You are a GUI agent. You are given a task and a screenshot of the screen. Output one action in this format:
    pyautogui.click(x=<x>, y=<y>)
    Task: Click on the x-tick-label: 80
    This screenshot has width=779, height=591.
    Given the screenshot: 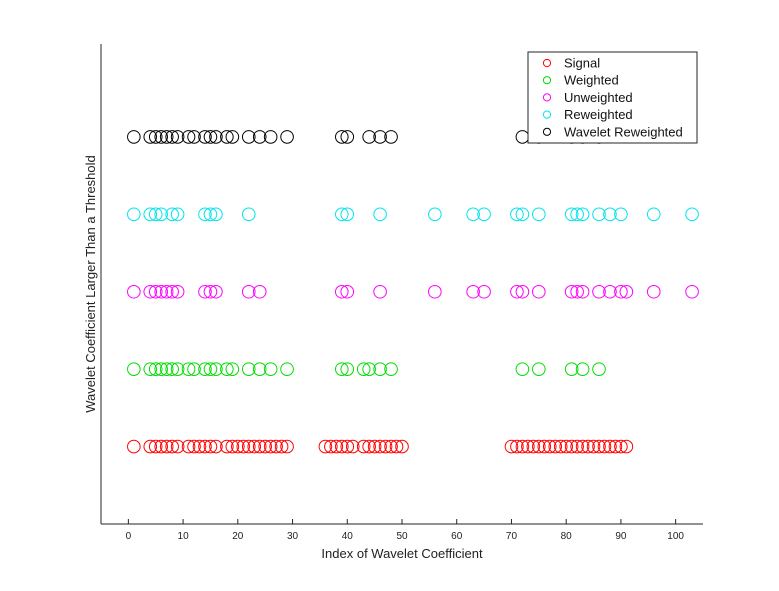 What is the action you would take?
    pyautogui.click(x=567, y=536)
    